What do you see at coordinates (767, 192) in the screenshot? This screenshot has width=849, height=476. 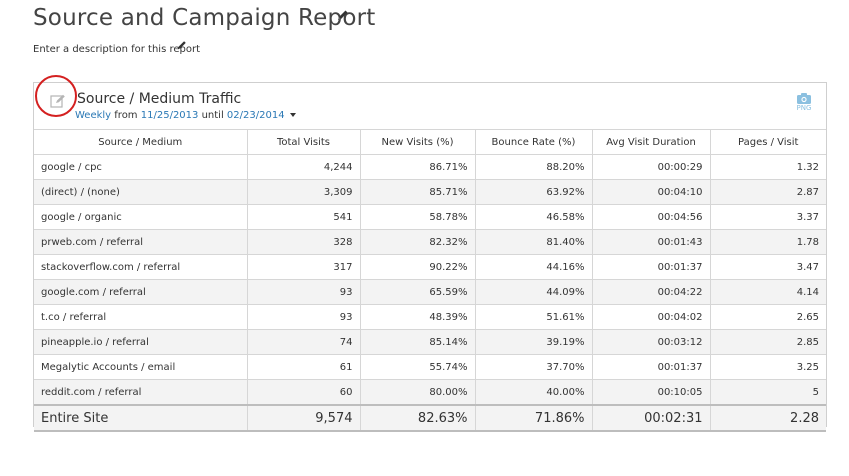 I see `table-cell: 2.87` at bounding box center [767, 192].